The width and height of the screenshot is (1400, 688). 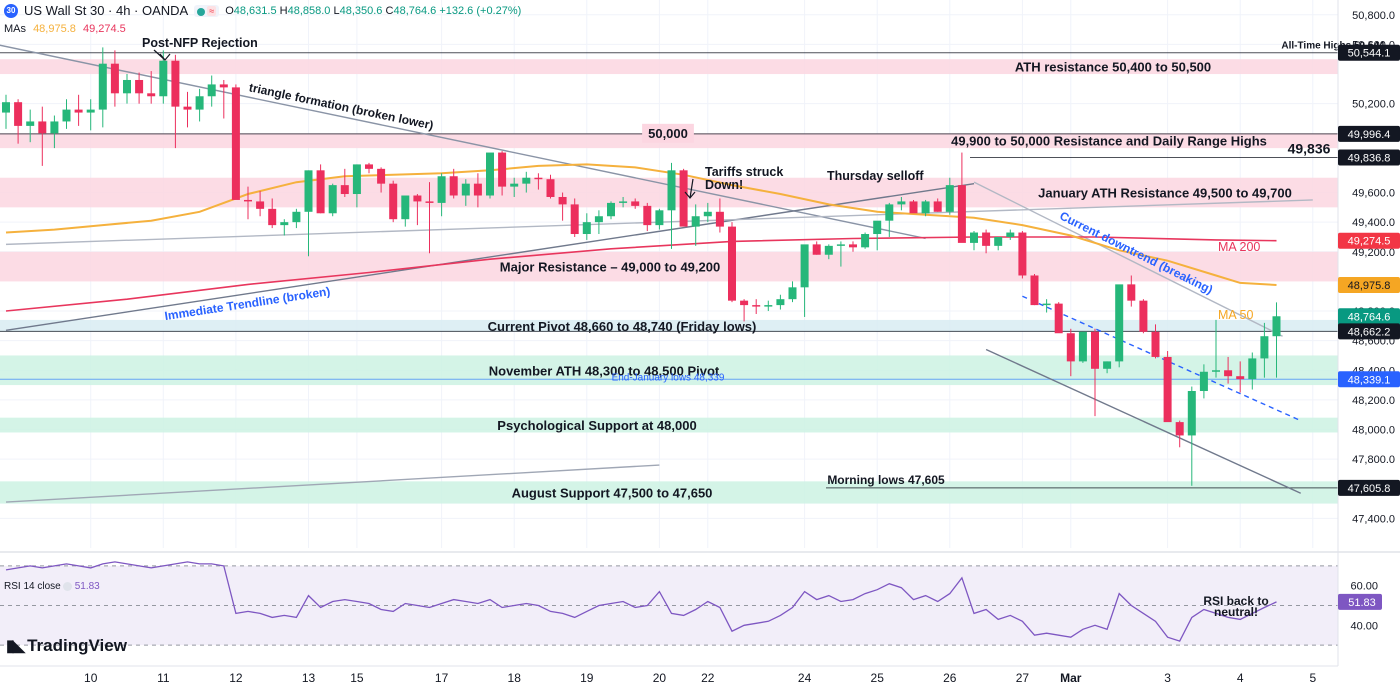 What do you see at coordinates (875, 176) in the screenshot?
I see `annotation-text: Thursday selloff` at bounding box center [875, 176].